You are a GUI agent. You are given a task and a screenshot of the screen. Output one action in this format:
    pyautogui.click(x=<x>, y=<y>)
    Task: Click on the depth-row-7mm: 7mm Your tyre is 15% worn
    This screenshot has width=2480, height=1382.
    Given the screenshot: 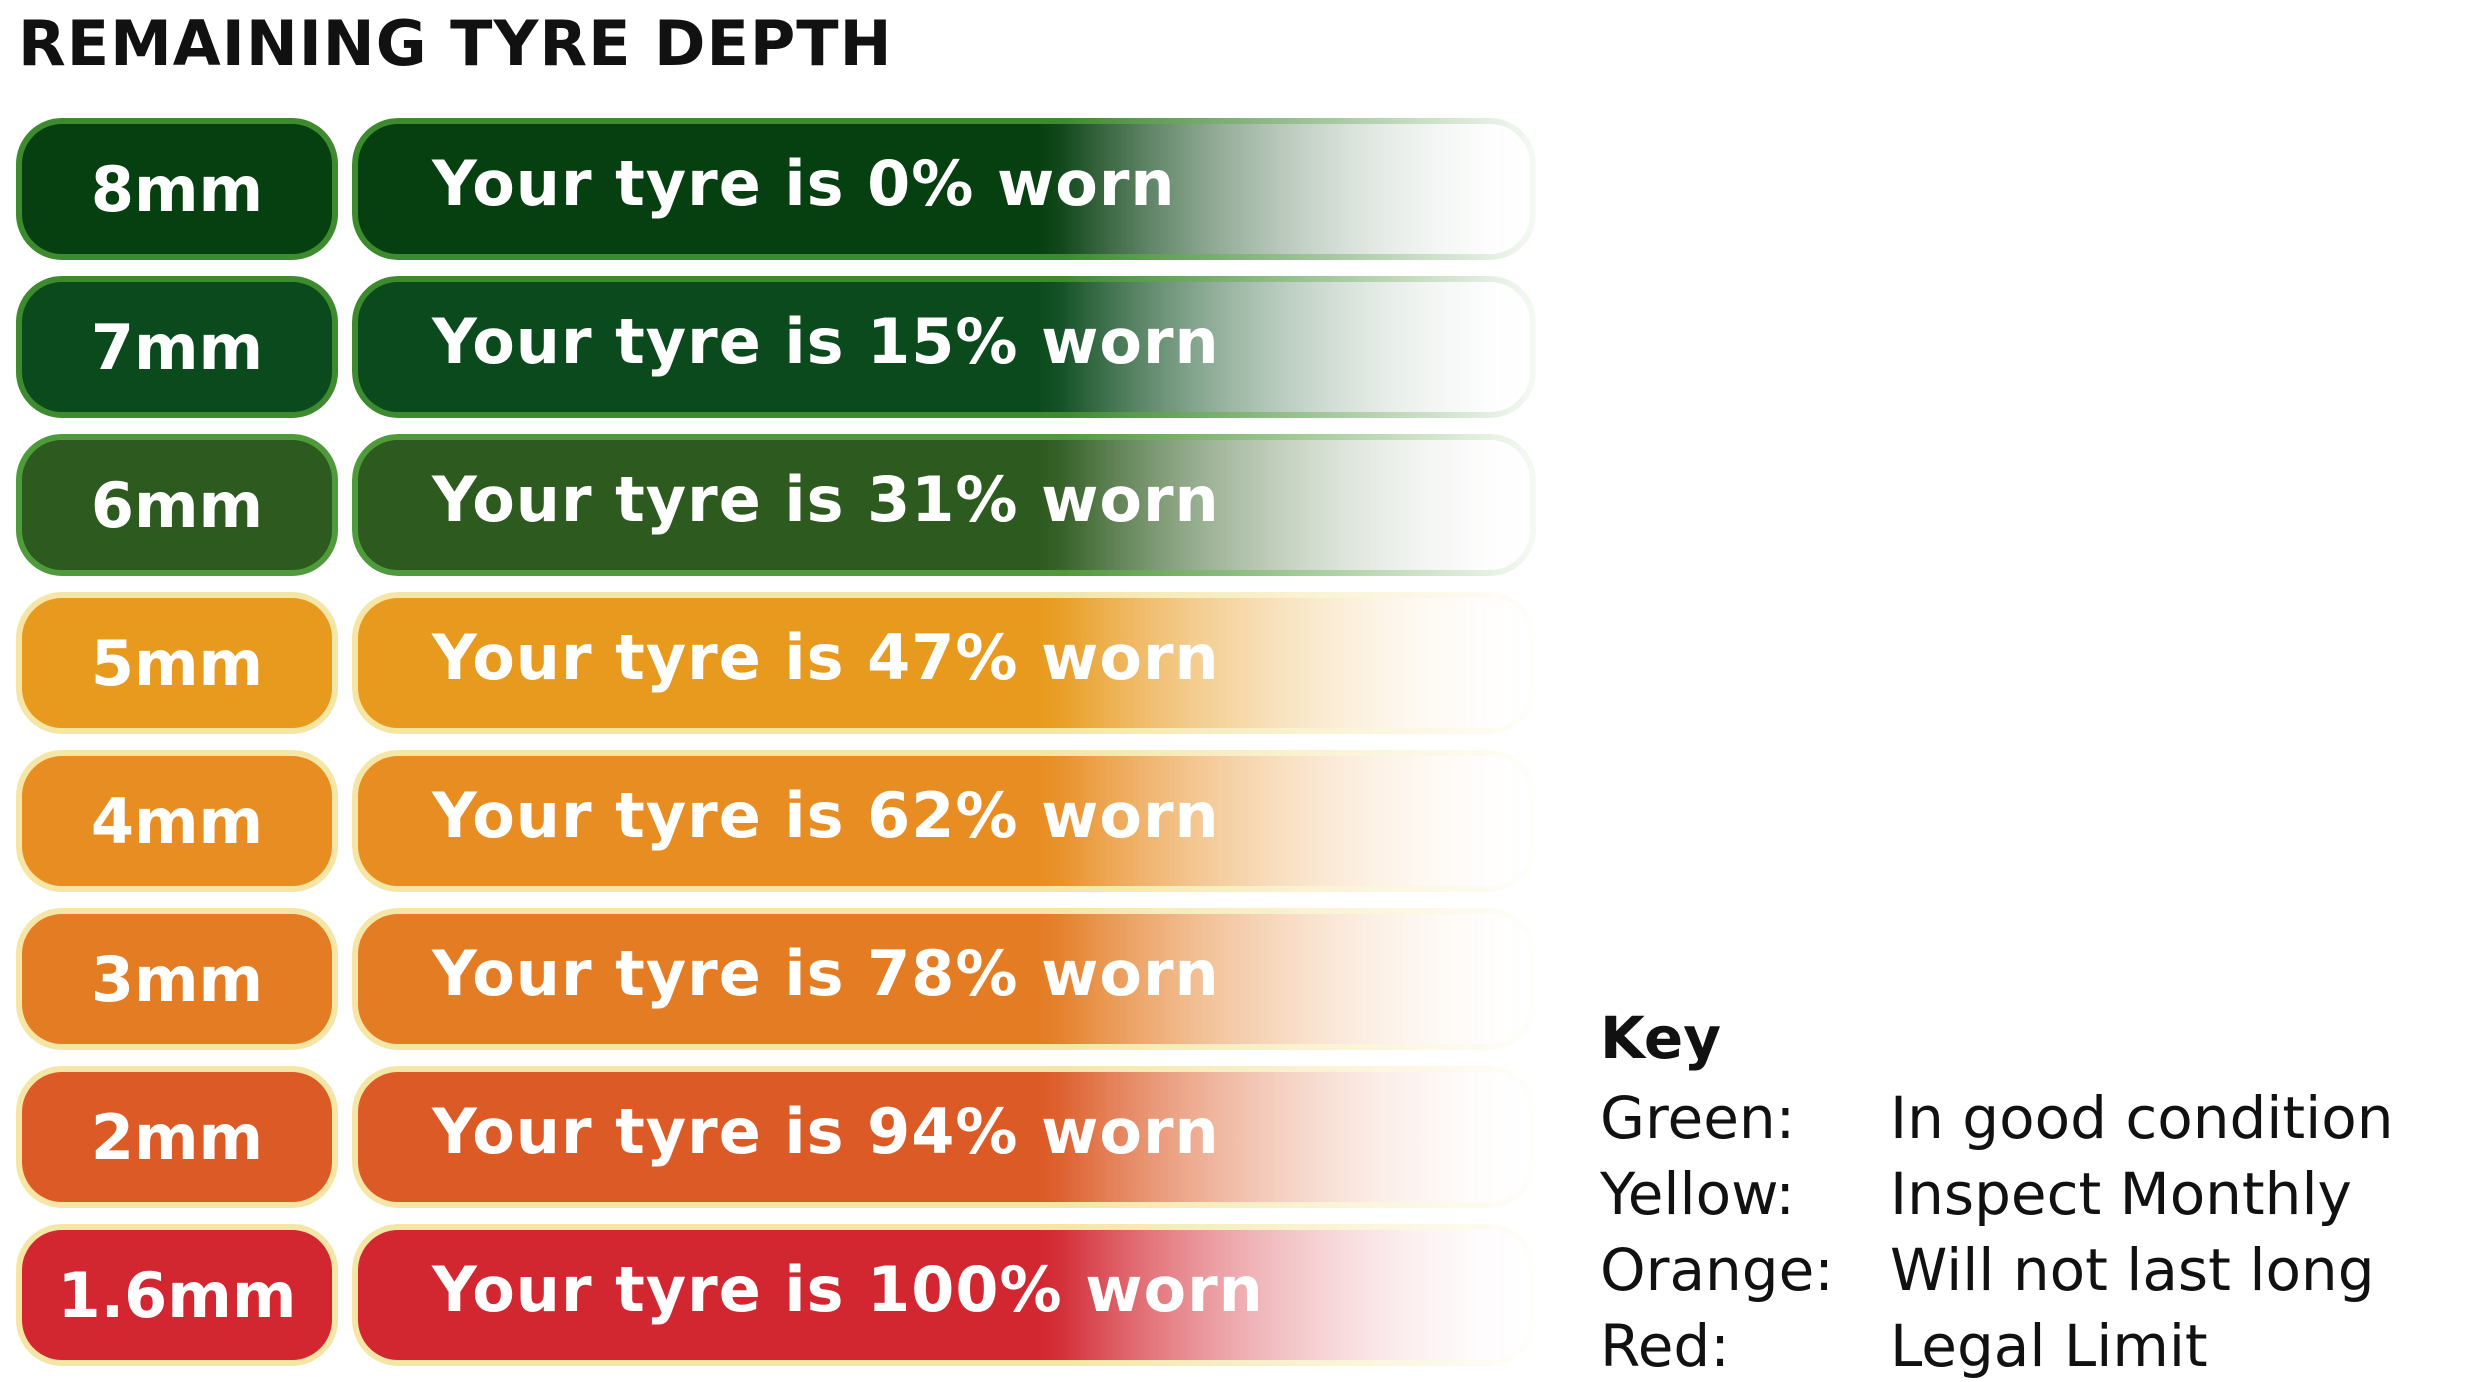 What is the action you would take?
    pyautogui.click(x=776, y=347)
    